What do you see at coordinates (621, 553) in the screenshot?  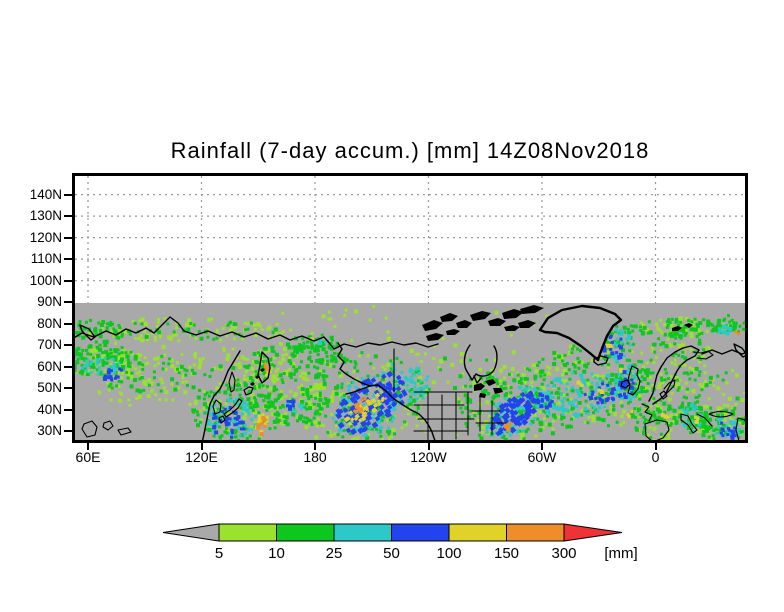 I see `colorbar-unit-label: [mm]` at bounding box center [621, 553].